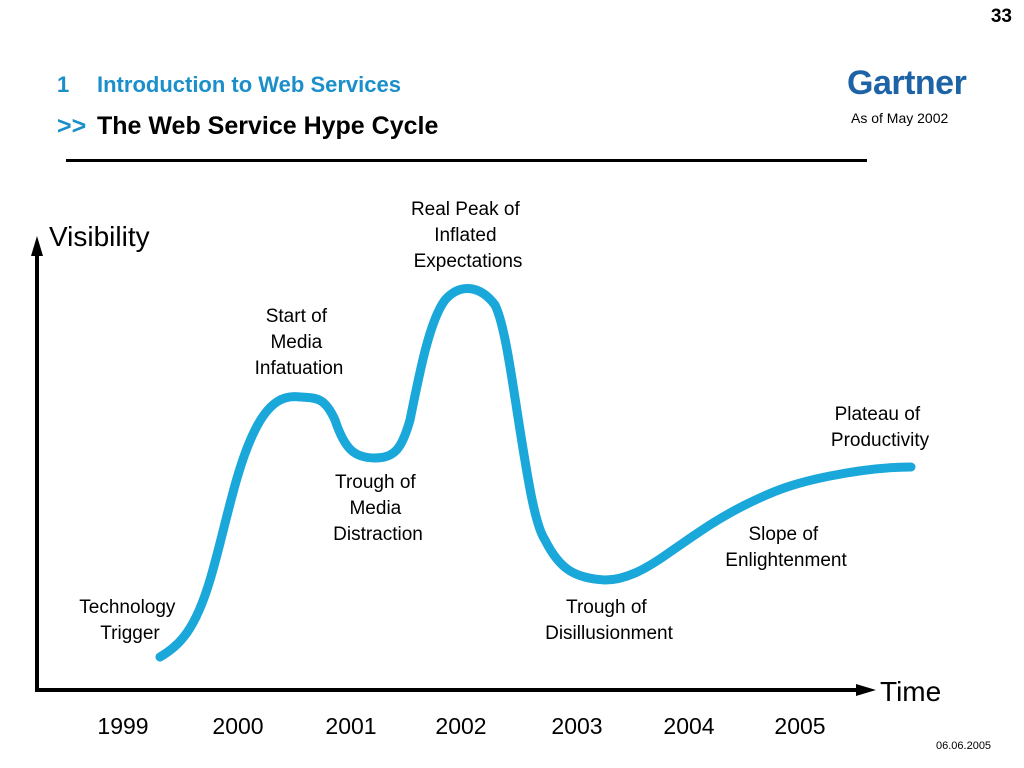 This screenshot has height=768, width=1024. I want to click on page-number: 33, so click(1001, 16).